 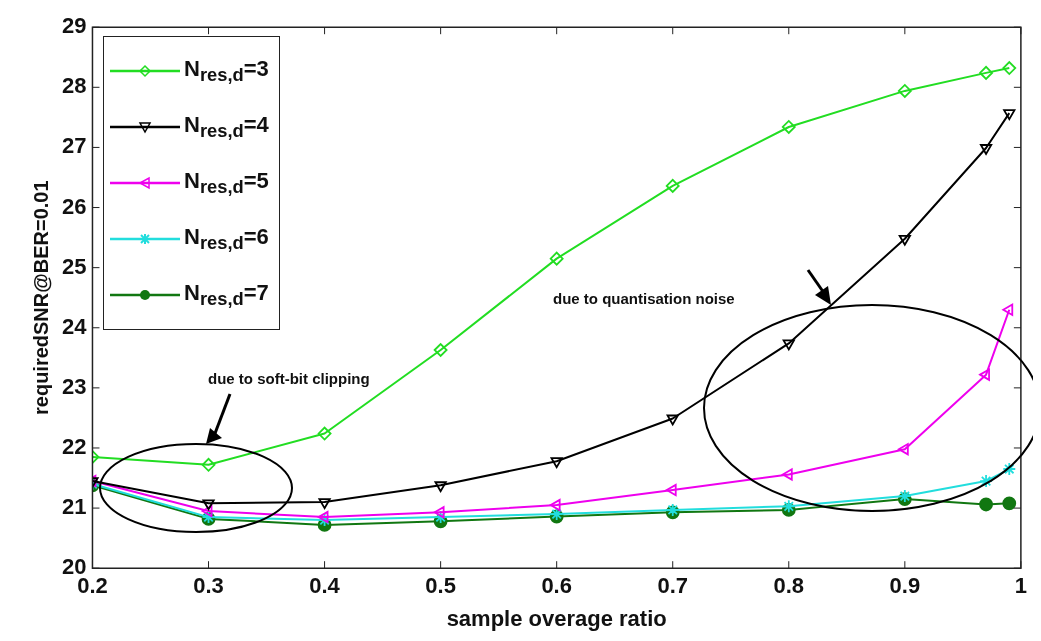 I want to click on y-tick-label: 26, so click(x=74, y=206).